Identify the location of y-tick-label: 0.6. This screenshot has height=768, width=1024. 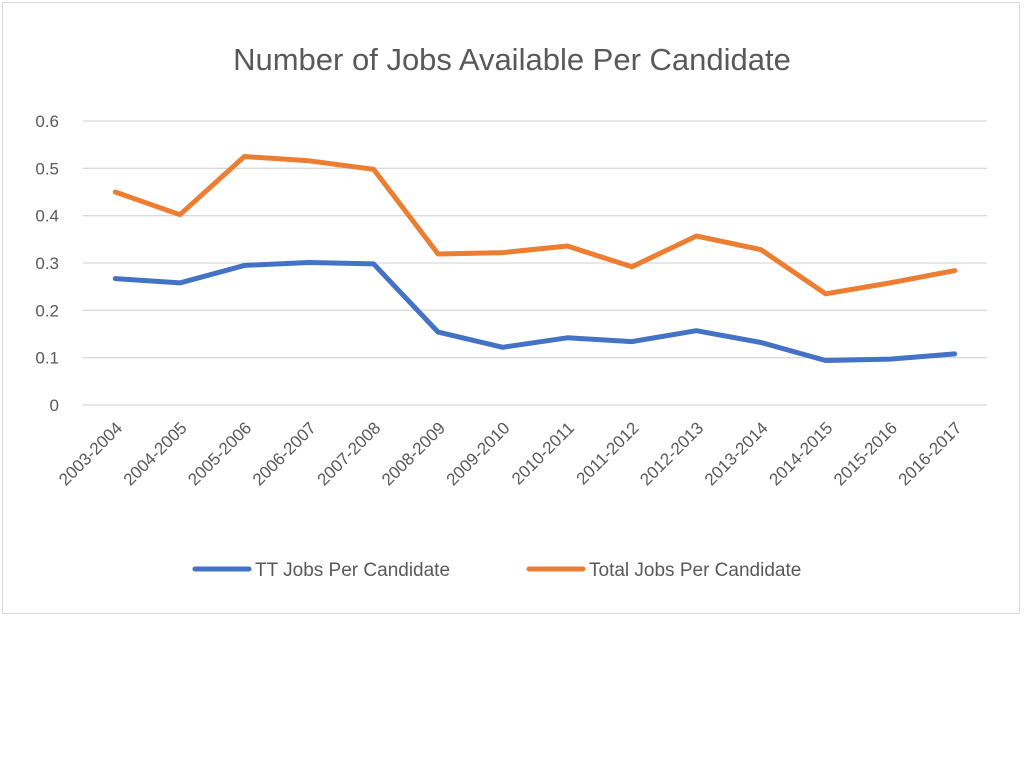
(47, 121).